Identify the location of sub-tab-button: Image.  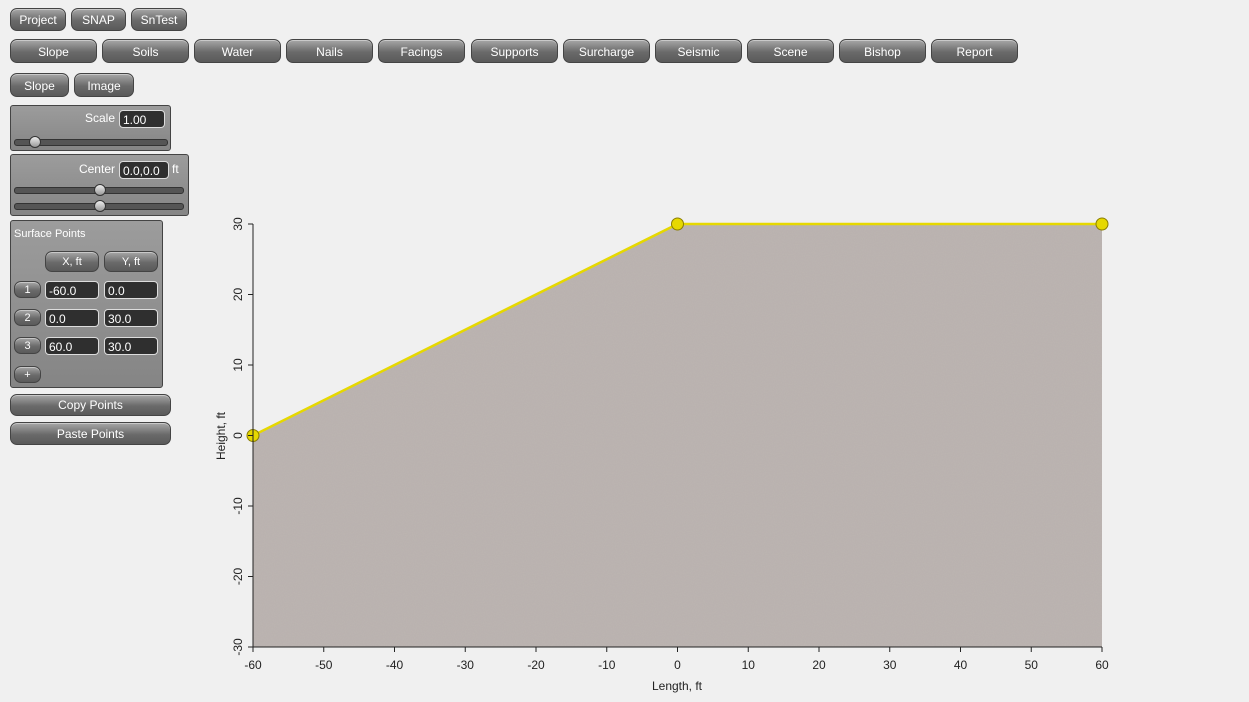
(104, 85).